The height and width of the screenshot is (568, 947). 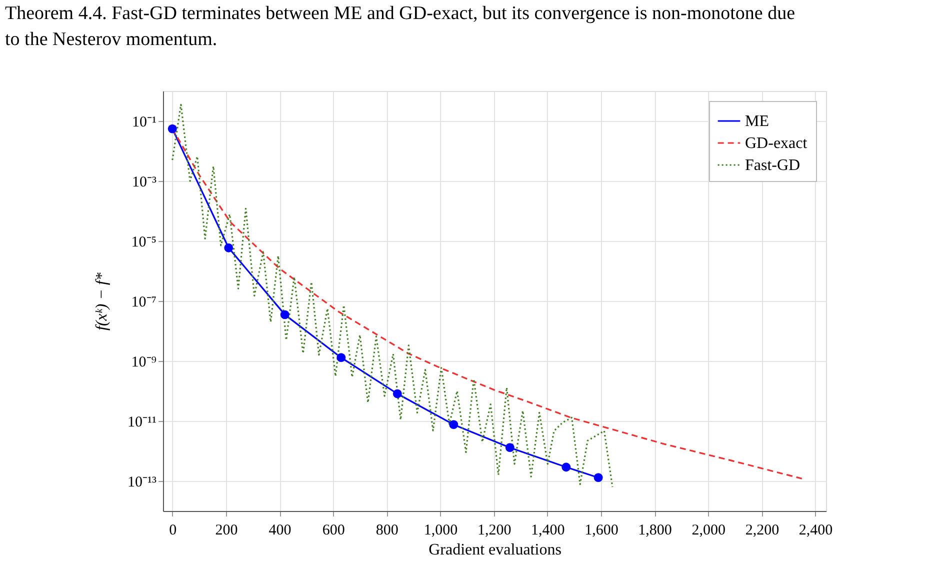 What do you see at coordinates (494, 530) in the screenshot?
I see `x-tick-label: 1,200` at bounding box center [494, 530].